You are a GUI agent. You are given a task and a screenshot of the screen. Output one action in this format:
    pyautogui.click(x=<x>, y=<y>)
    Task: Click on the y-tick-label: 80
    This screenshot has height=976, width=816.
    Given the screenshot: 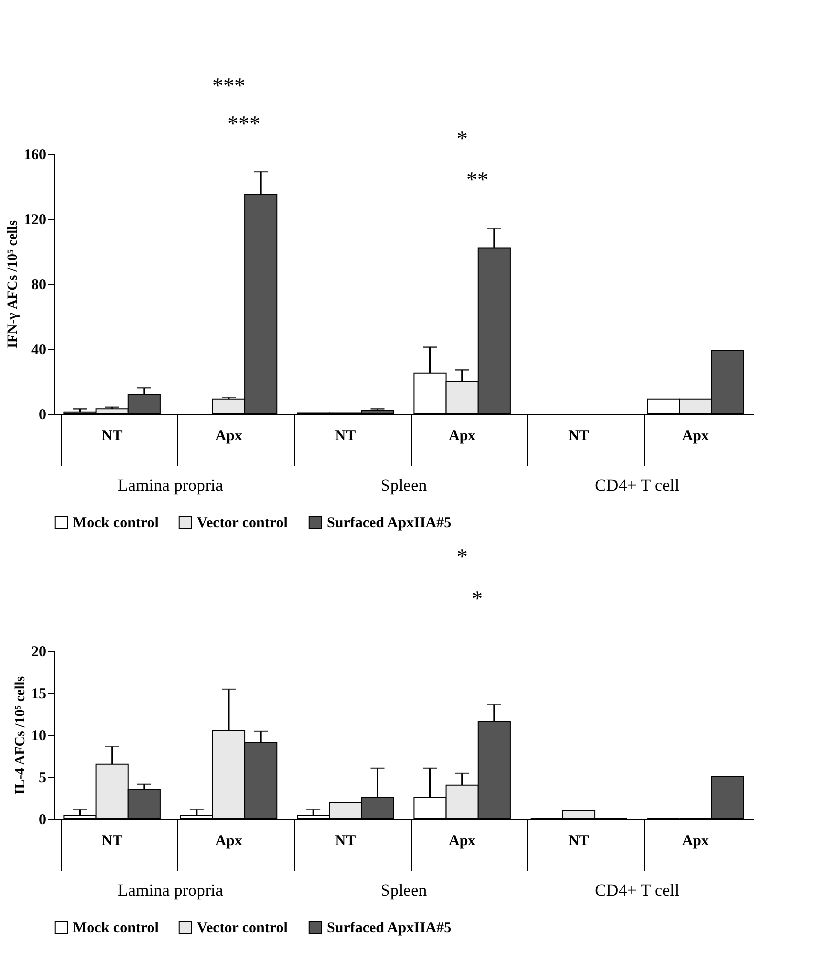 What is the action you would take?
    pyautogui.click(x=39, y=286)
    